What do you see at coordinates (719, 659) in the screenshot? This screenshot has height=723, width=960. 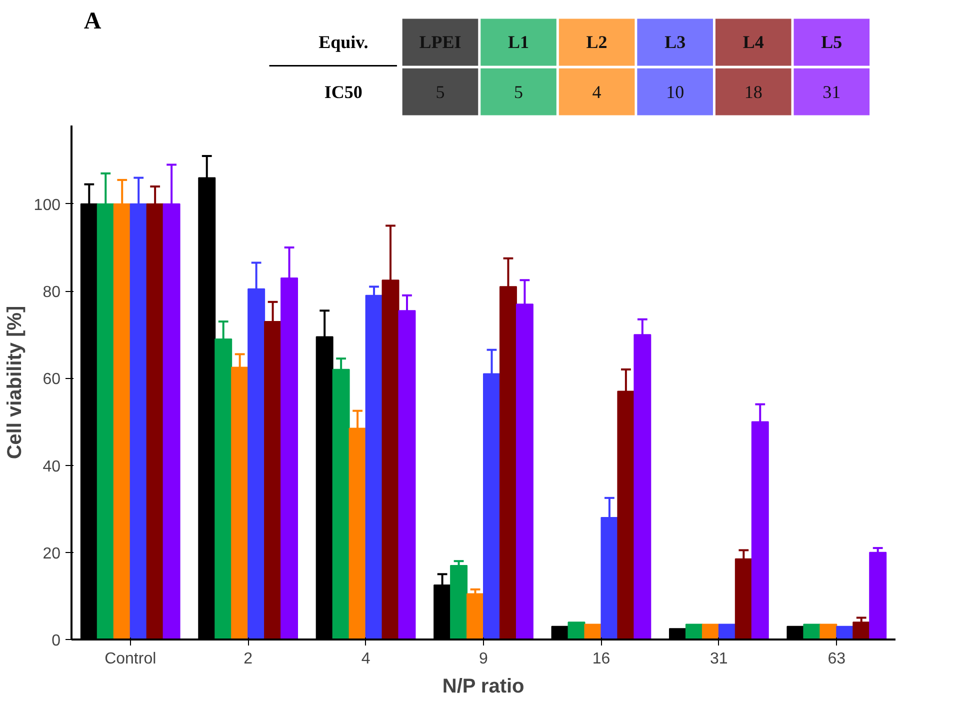 I see `x-tick-label: 31` at bounding box center [719, 659].